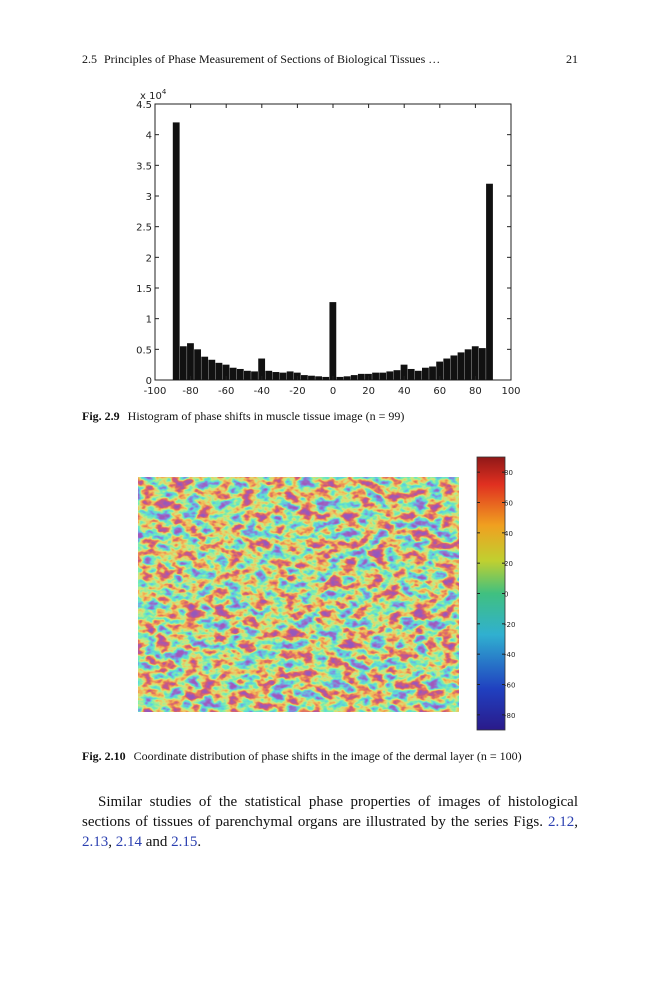 The height and width of the screenshot is (1000, 659). I want to click on figure-link: 2.15, so click(184, 842).